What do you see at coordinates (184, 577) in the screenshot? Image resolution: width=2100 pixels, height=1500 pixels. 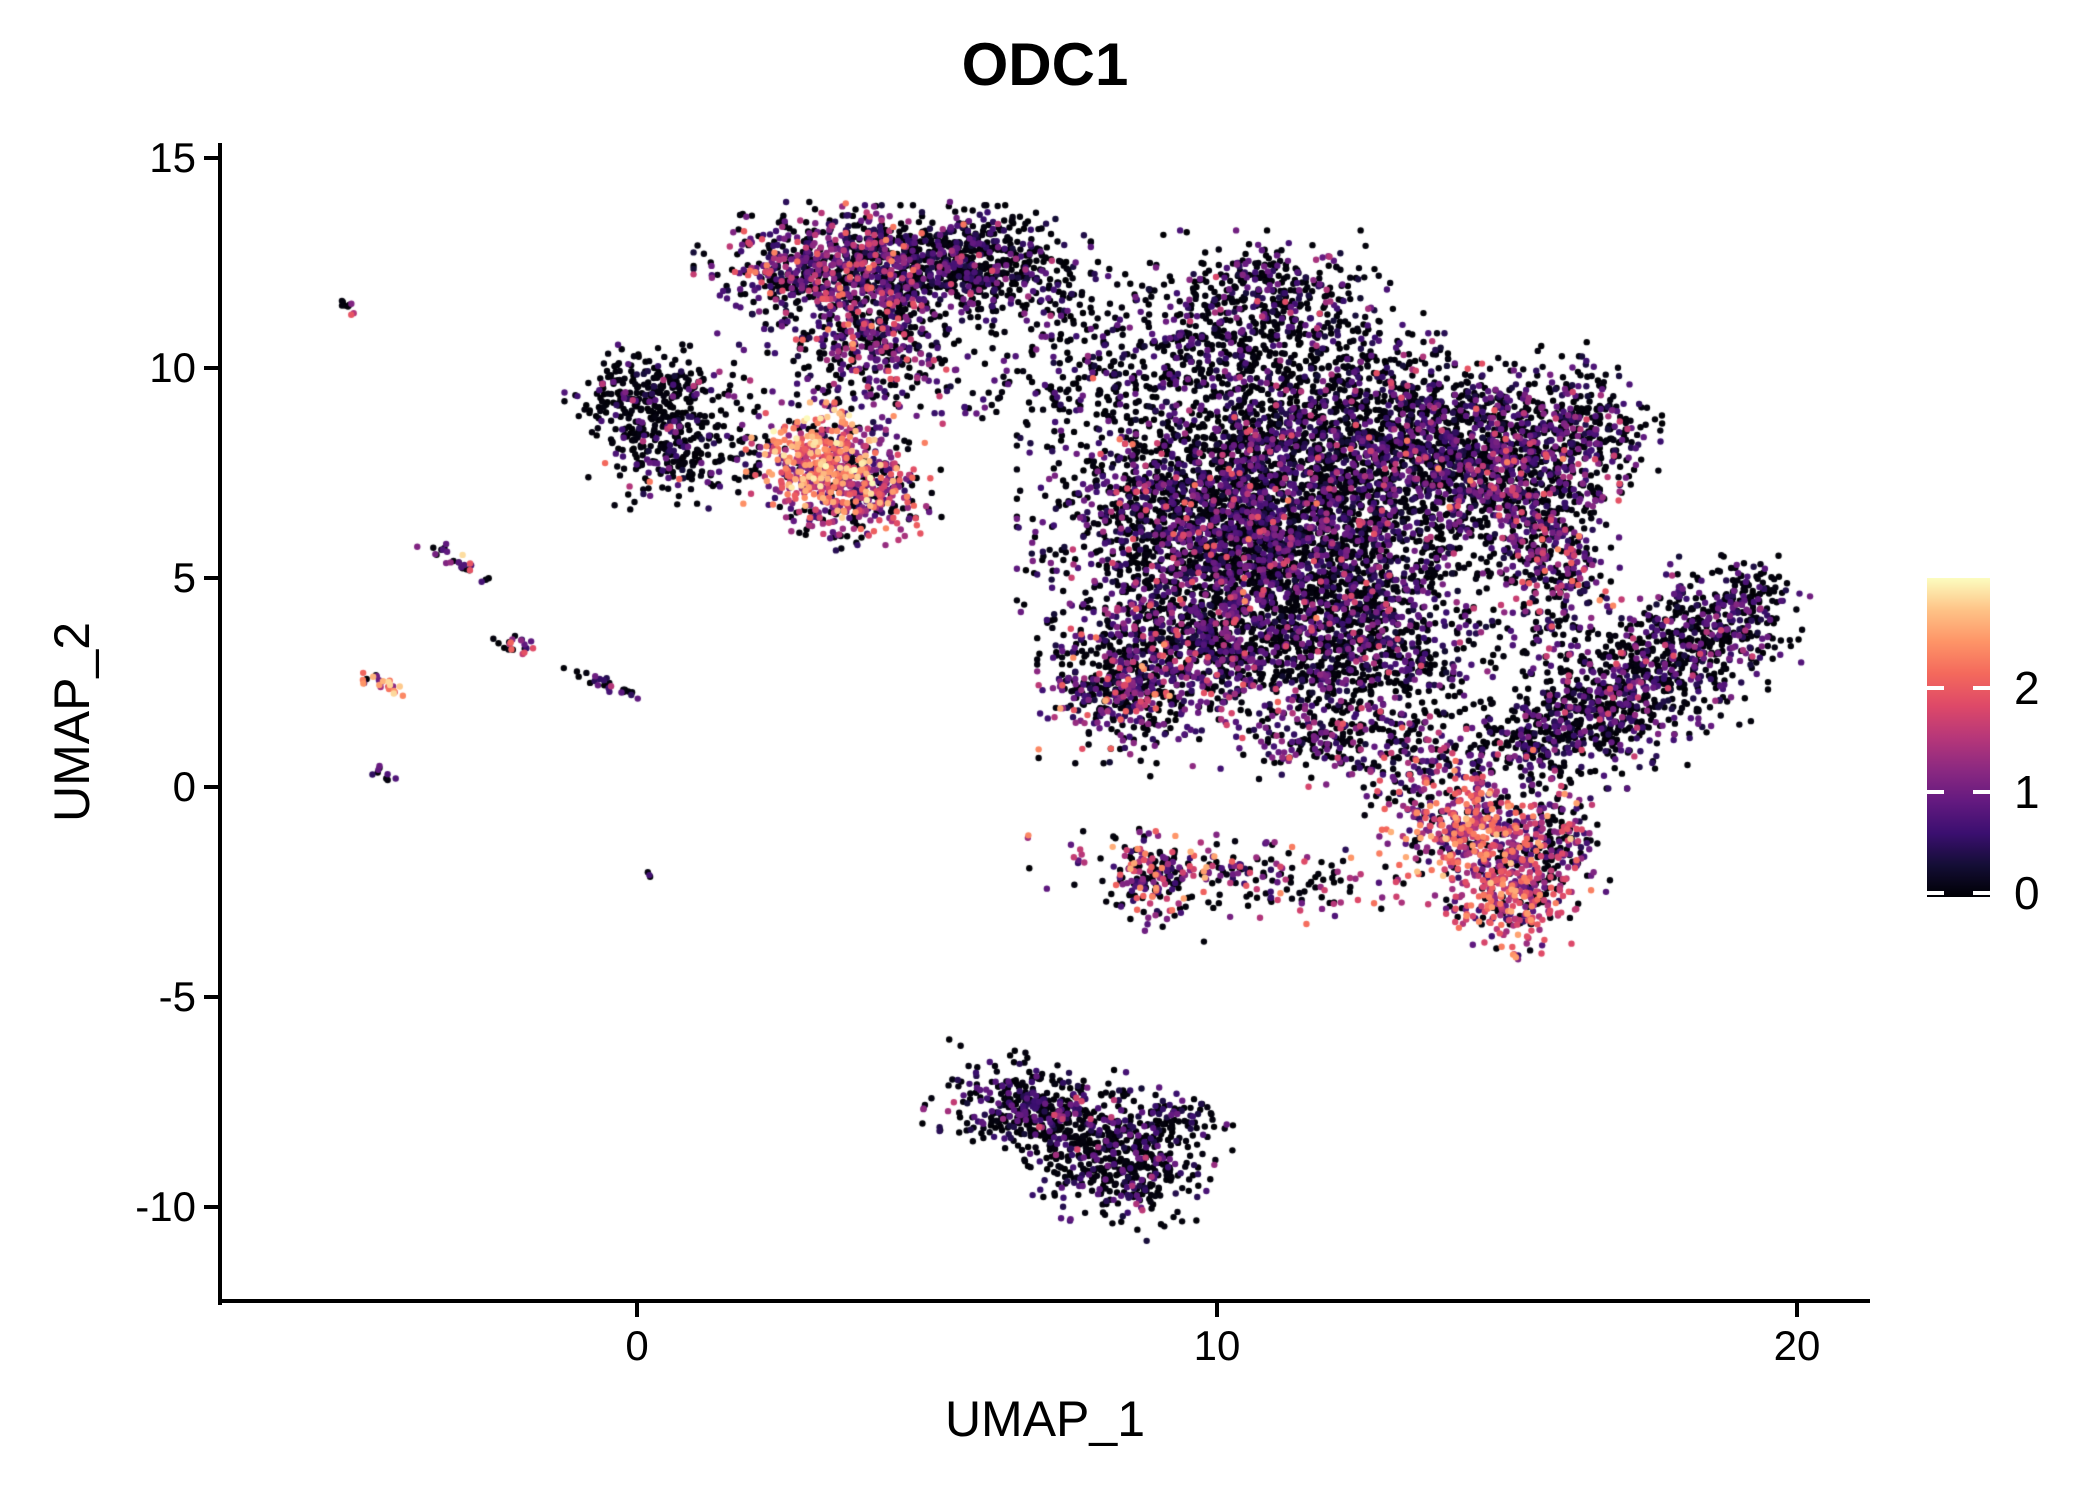 I see `y-tick-label: 5` at bounding box center [184, 577].